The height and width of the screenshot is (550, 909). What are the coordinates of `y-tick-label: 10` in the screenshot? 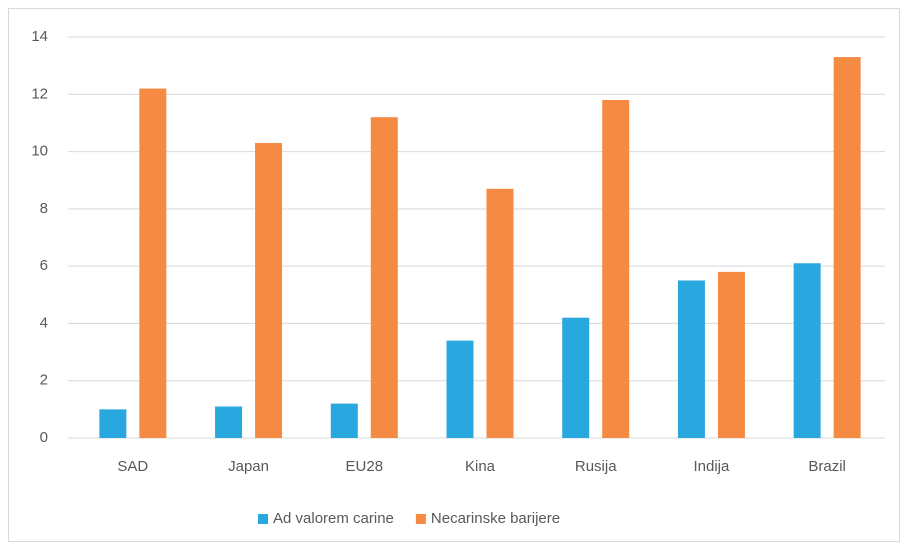 It's located at (39, 151).